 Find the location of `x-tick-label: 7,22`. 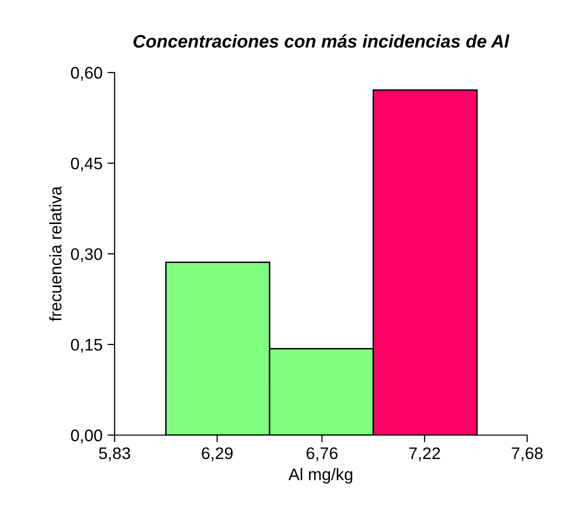

x-tick-label: 7,22 is located at coordinates (424, 454).